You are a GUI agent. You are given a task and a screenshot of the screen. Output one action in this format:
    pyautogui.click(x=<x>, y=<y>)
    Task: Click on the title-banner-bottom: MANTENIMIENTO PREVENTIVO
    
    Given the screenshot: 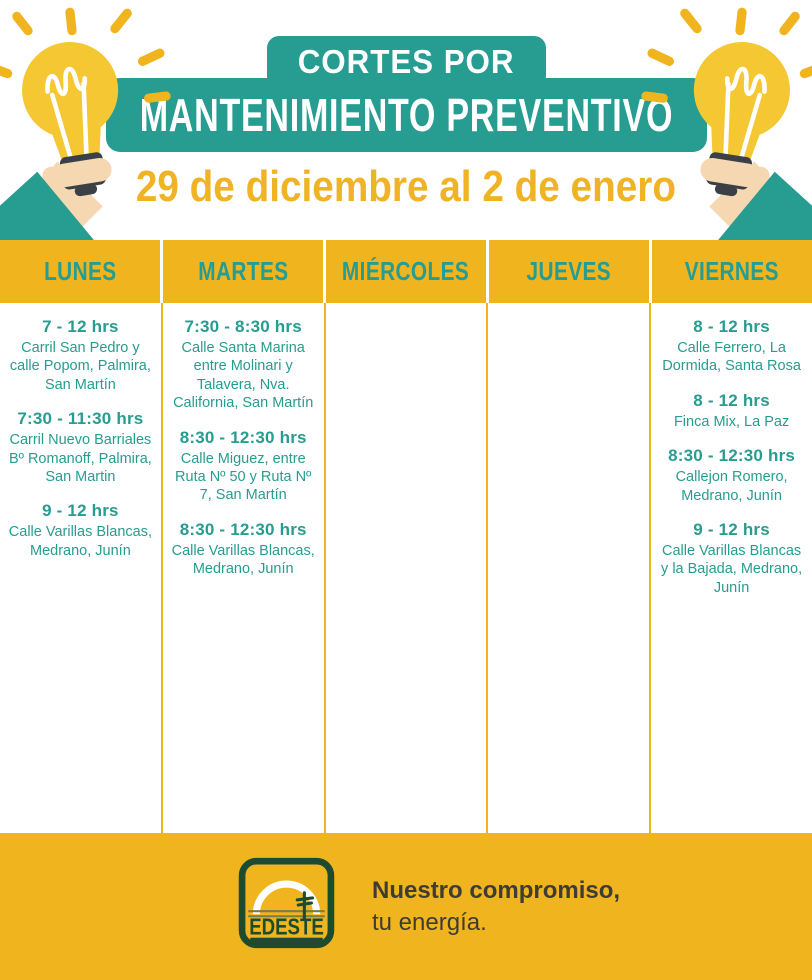 What is the action you would take?
    pyautogui.click(x=406, y=115)
    